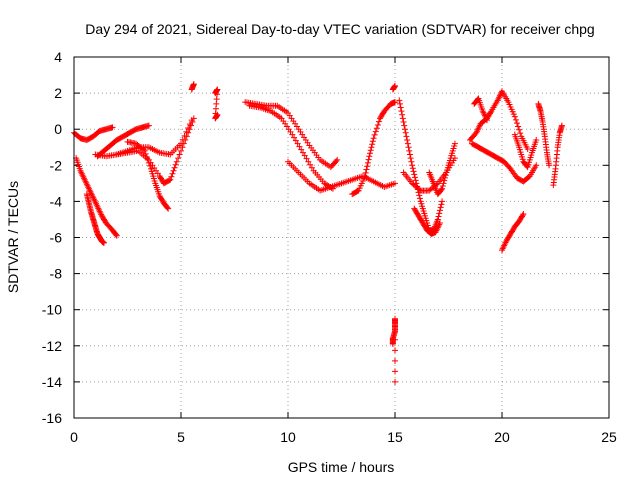  I want to click on y-tick-label: -16, so click(52, 418).